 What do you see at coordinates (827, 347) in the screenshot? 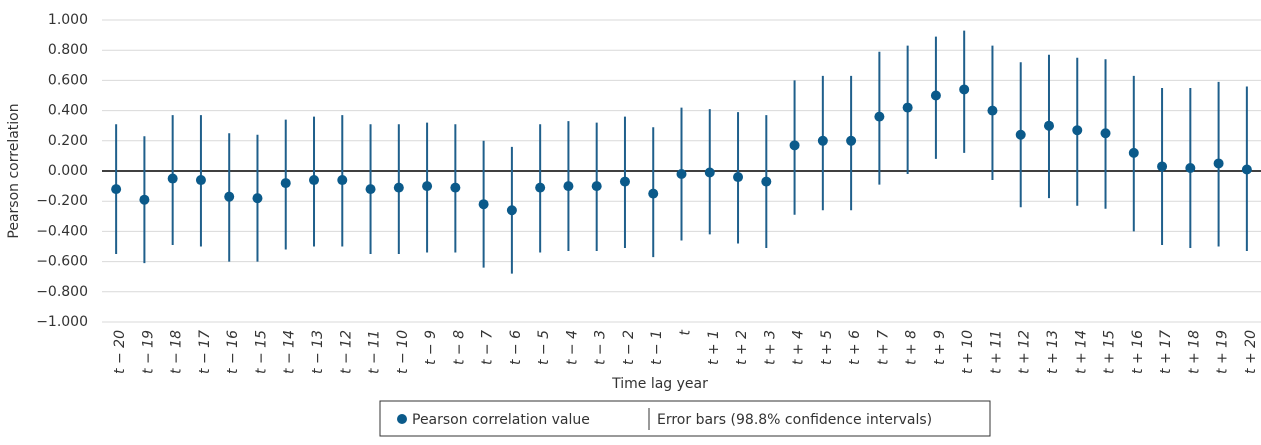
I see `x-tick-label: t + 5` at bounding box center [827, 347].